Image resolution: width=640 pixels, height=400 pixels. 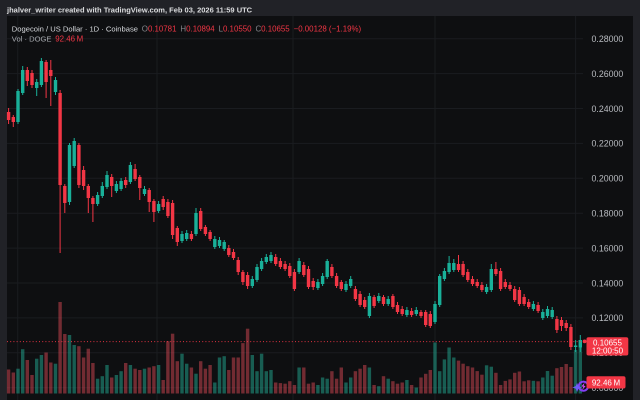 What do you see at coordinates (608, 74) in the screenshot?
I see `svg-text: 0.26000` at bounding box center [608, 74].